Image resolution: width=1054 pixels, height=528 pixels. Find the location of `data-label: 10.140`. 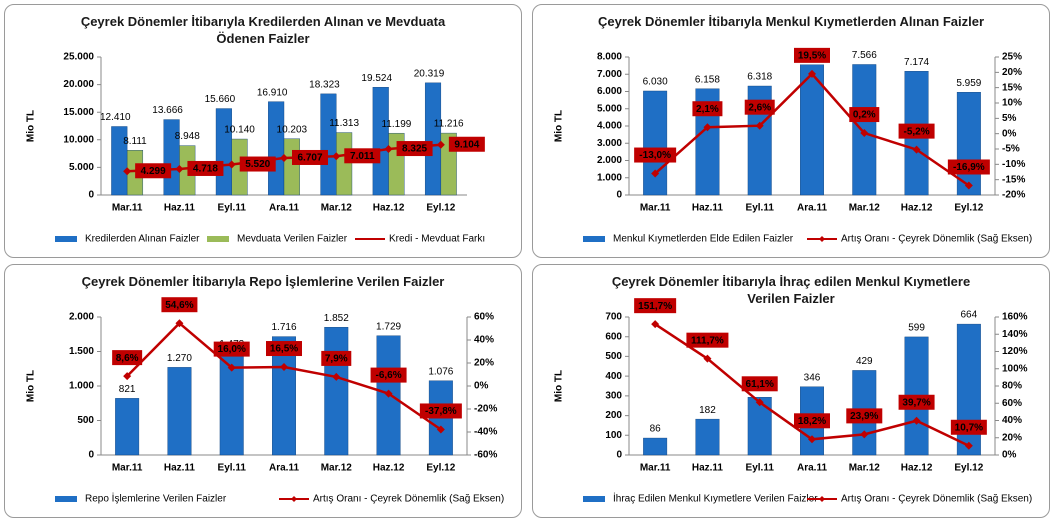

data-label: 10.140 is located at coordinates (239, 130).